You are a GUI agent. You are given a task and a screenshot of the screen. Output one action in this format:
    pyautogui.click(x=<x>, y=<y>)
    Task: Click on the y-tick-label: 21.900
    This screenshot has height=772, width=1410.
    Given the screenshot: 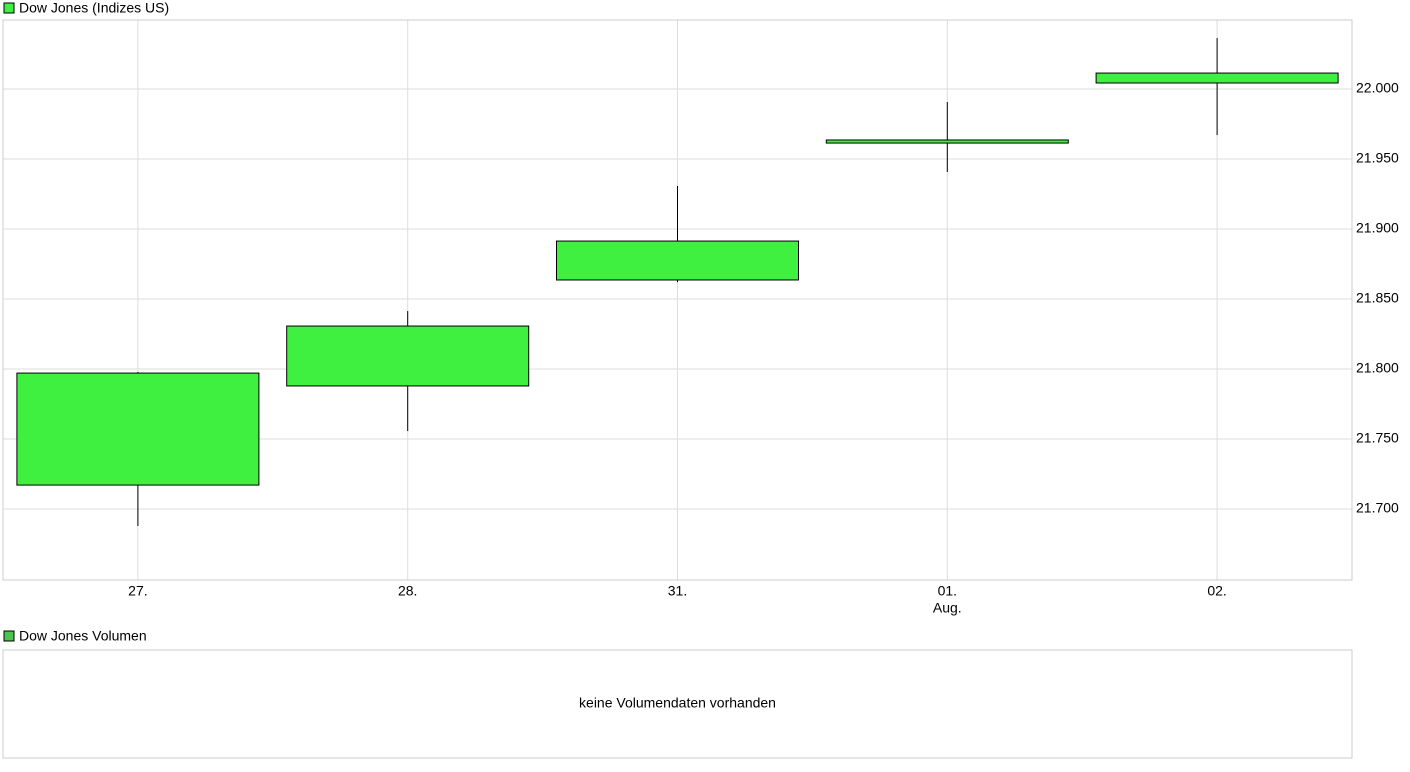 What is the action you would take?
    pyautogui.click(x=1377, y=228)
    